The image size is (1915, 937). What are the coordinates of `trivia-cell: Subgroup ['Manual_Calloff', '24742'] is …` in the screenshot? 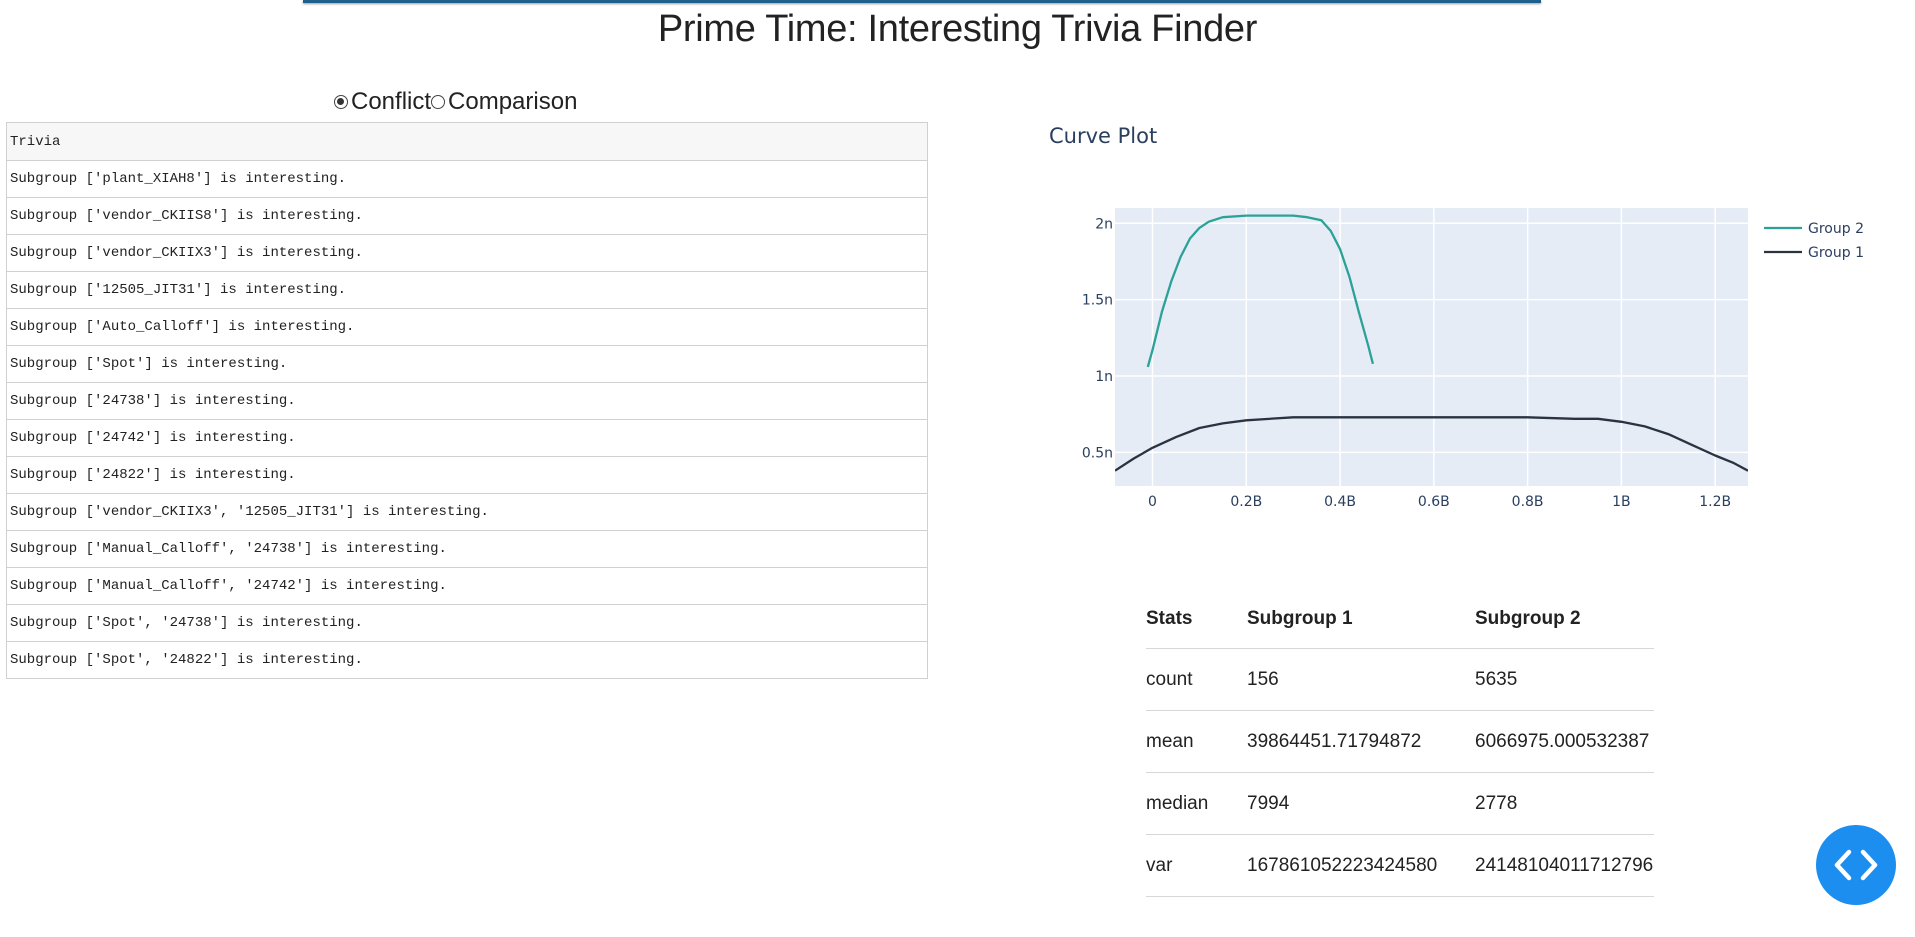 It's located at (467, 586).